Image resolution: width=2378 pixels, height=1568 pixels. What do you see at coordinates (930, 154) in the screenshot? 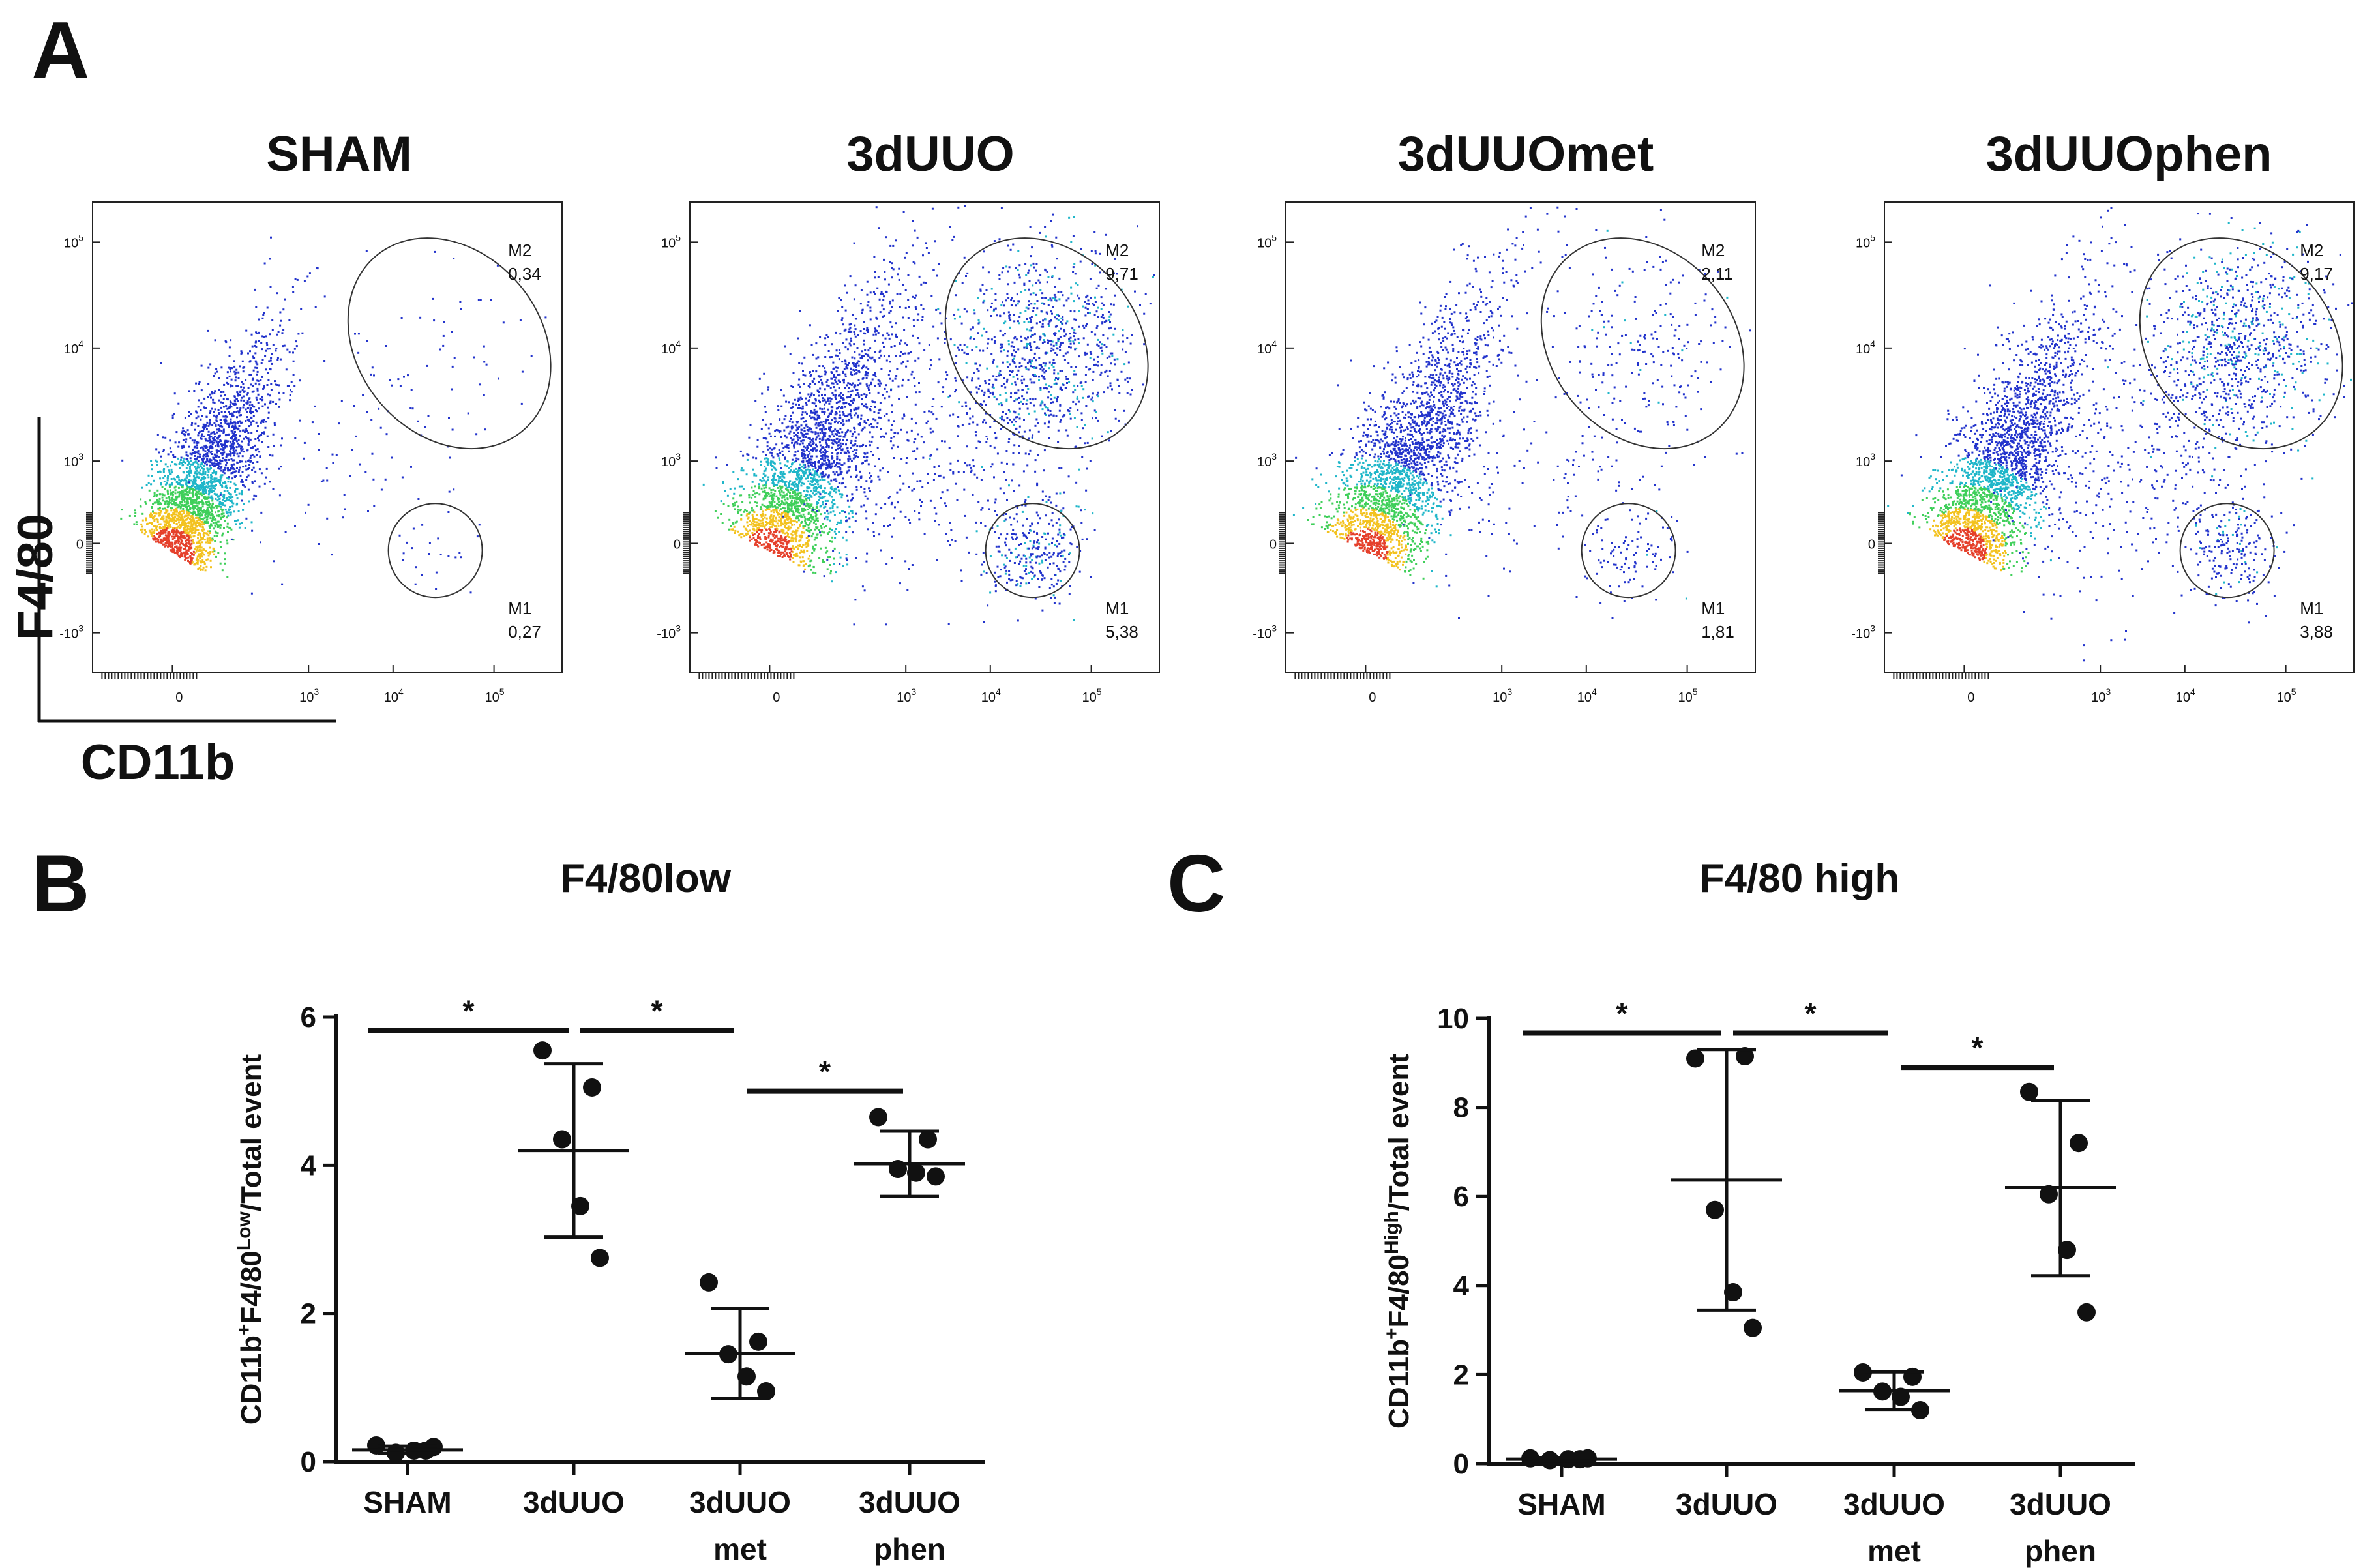
I see `flow-panel-title: 3dUUO` at bounding box center [930, 154].